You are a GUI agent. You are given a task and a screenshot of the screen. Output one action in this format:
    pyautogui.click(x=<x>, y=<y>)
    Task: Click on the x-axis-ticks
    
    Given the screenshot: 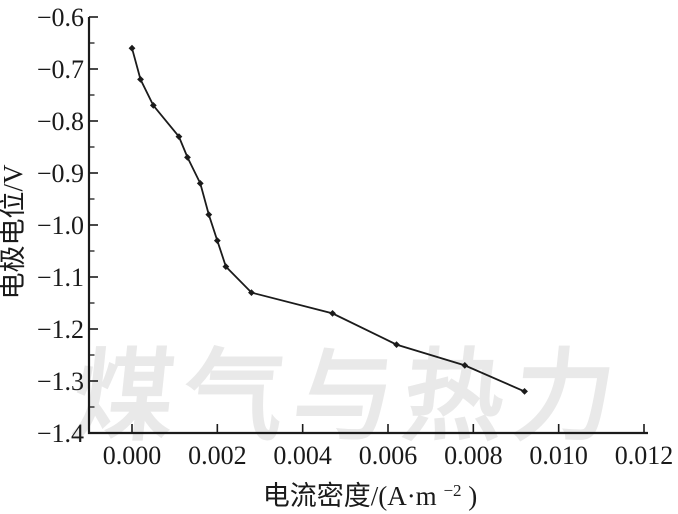 What is the action you would take?
    pyautogui.click(x=388, y=428)
    